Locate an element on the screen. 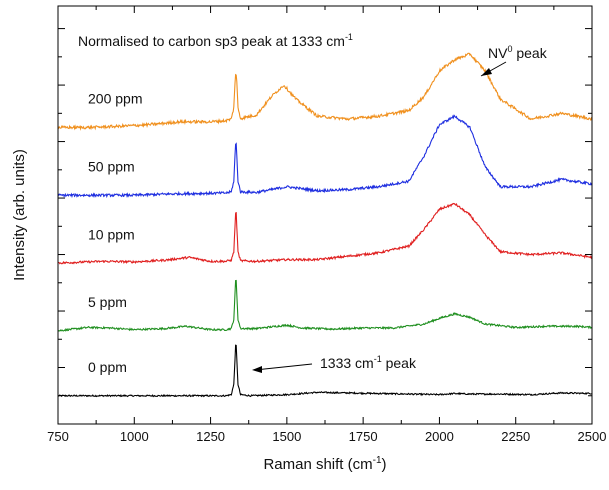 The height and width of the screenshot is (490, 609). sp3-peak-label: 1333 cm-1 peak is located at coordinates (368, 362).